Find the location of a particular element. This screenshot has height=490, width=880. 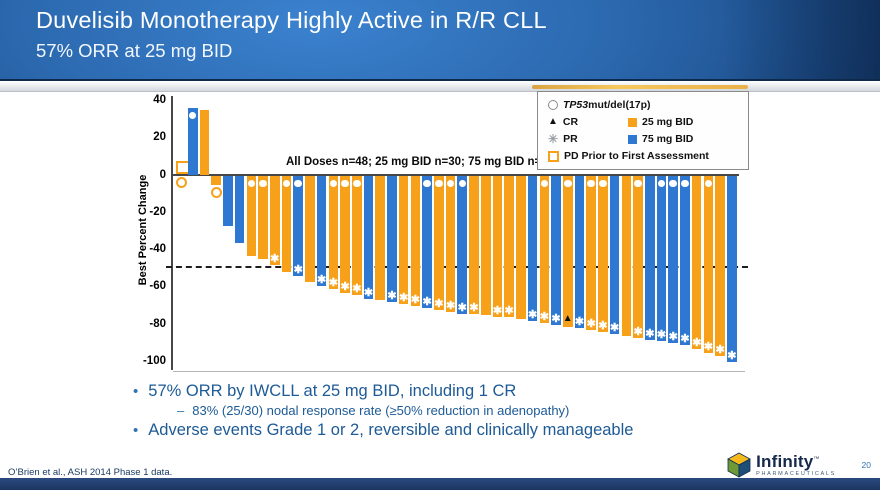

legend-item-75mg: 75 mg BID is located at coordinates (660, 139).